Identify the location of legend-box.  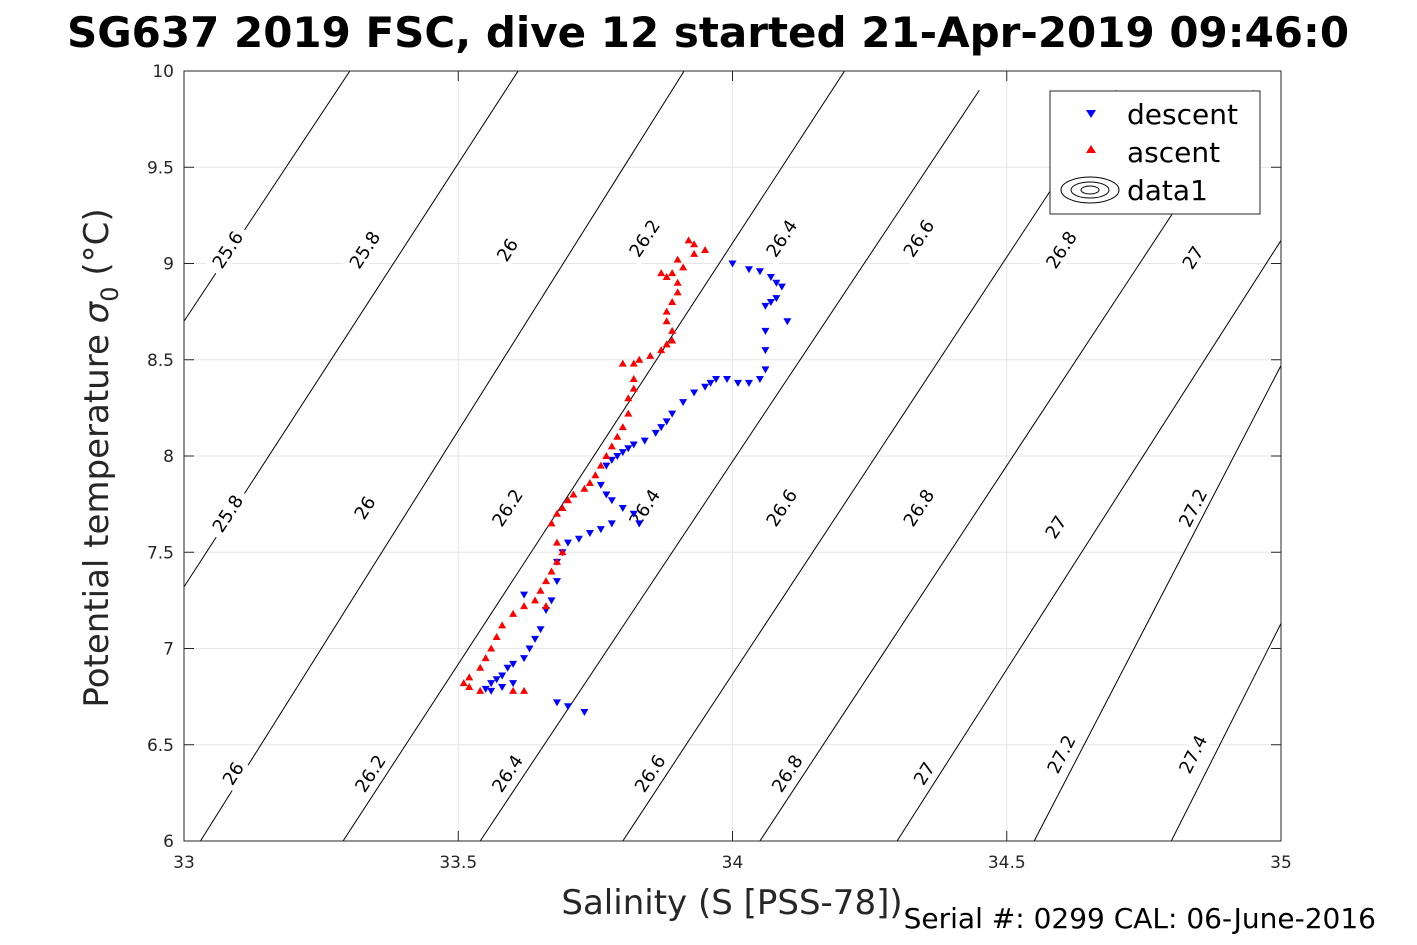
(1155, 152).